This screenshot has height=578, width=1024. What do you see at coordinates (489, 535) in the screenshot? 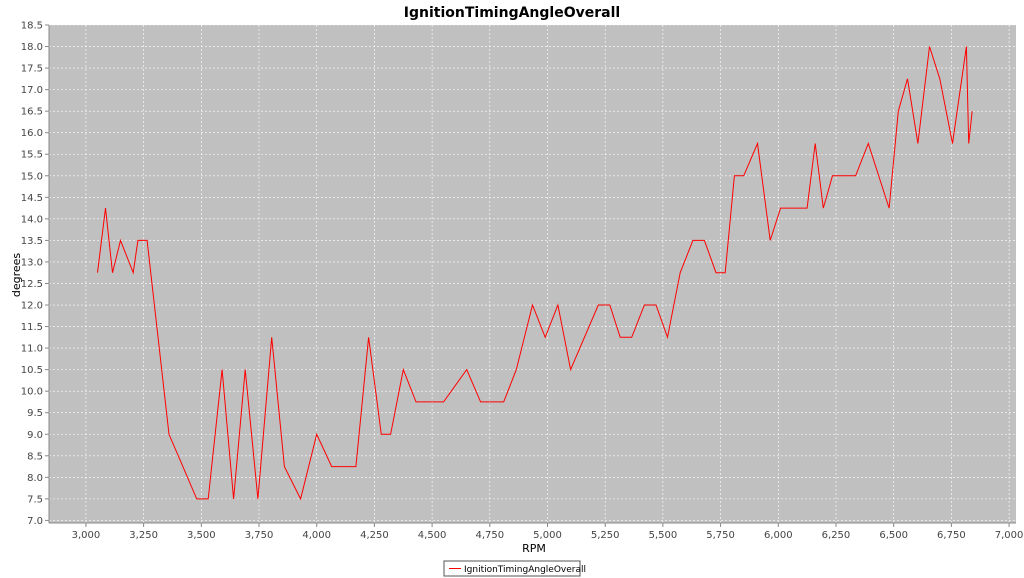
I see `x-tick-label: 4,750` at bounding box center [489, 535].